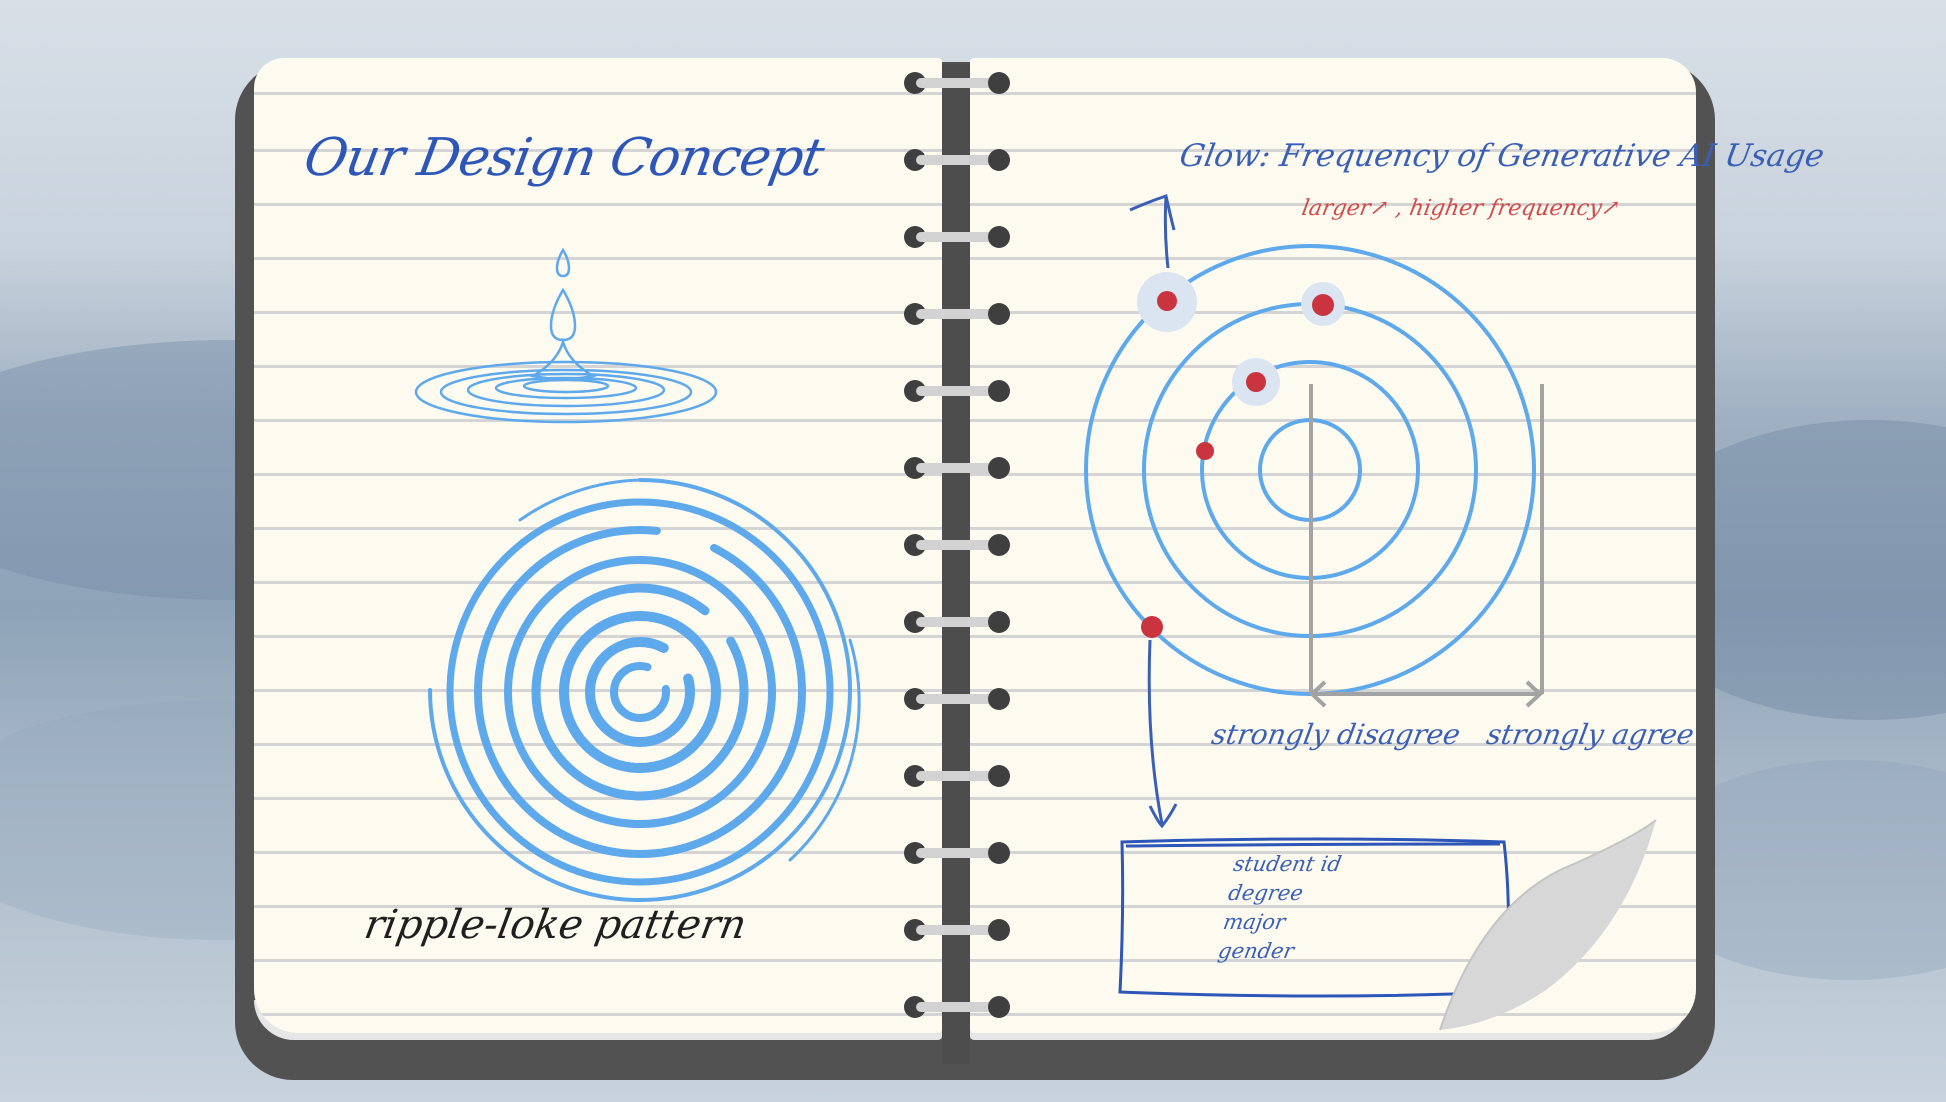  Describe the element at coordinates (956, 564) in the screenshot. I see `spiral-spine` at that location.